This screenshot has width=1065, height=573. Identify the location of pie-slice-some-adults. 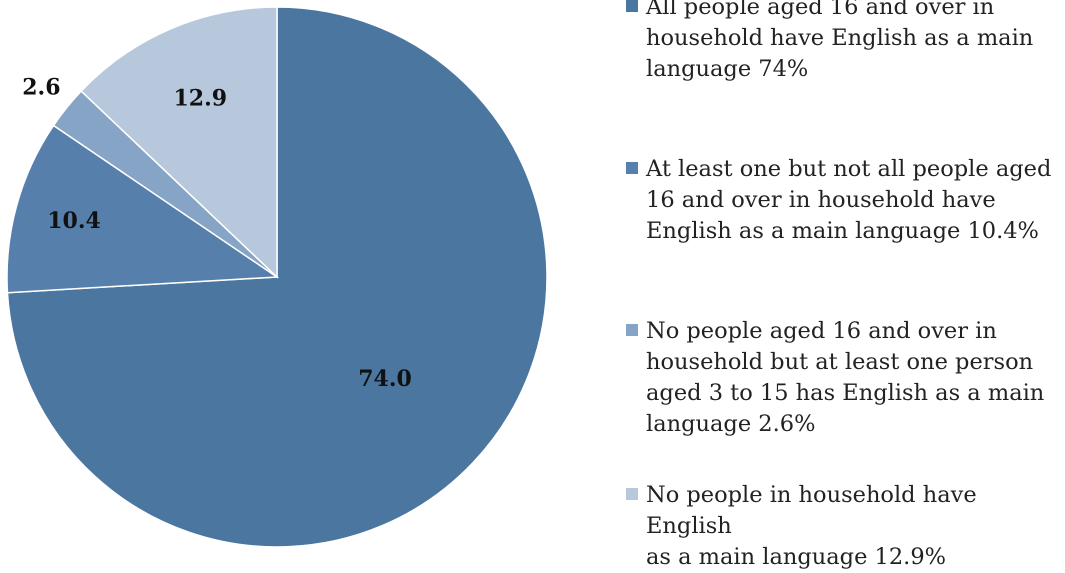
(143, 209).